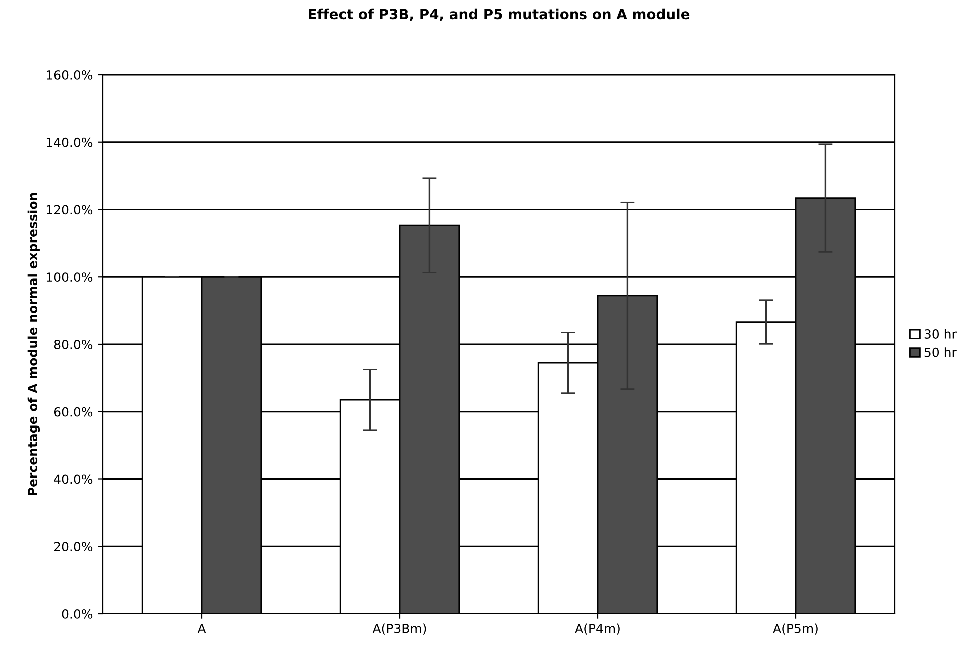  Describe the element at coordinates (69, 210) in the screenshot. I see `y-tick-label: 120.0%` at that location.